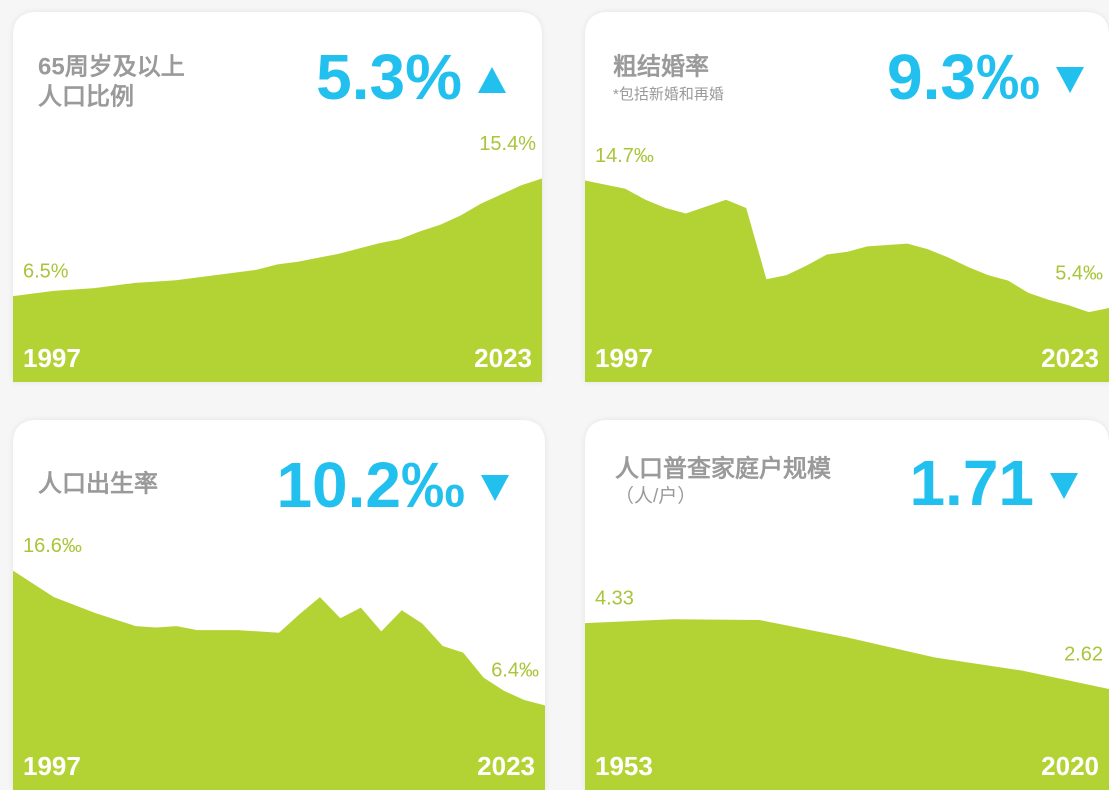 This screenshot has height=790, width=1109. What do you see at coordinates (971, 483) in the screenshot?
I see `headline-value: 1.71` at bounding box center [971, 483].